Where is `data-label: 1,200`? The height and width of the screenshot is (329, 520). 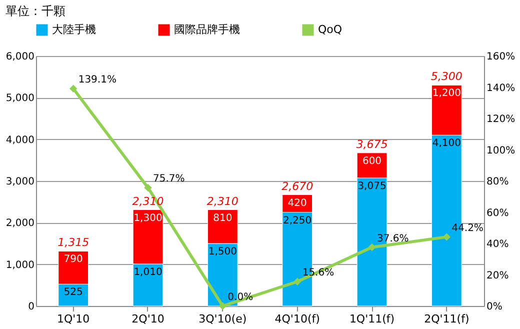 data-label: 1,200 is located at coordinates (446, 94).